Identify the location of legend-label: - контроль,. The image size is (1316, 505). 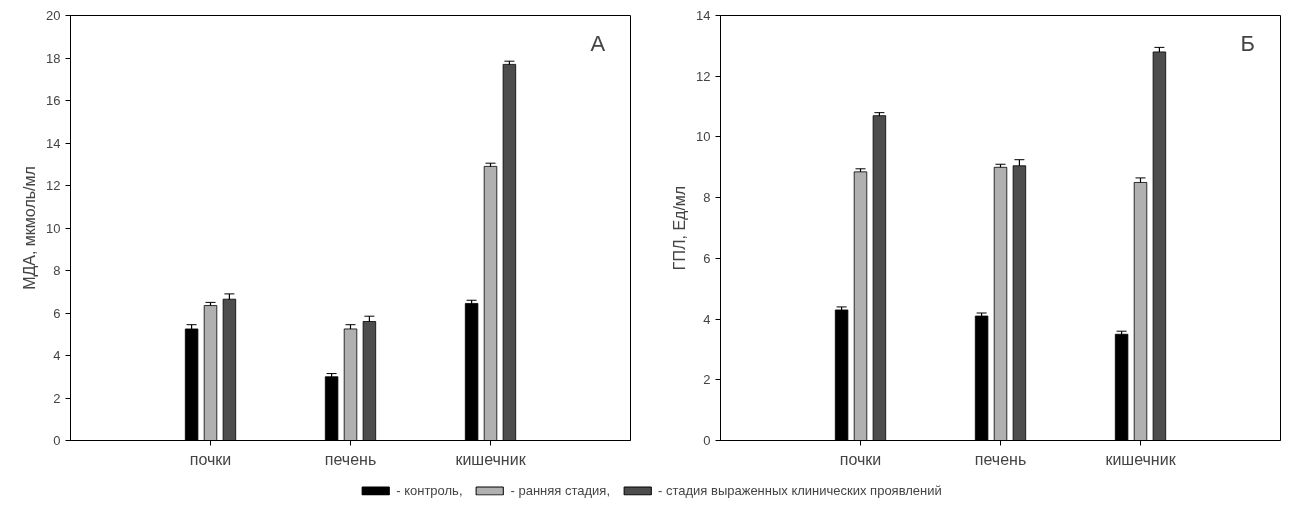
(429, 490).